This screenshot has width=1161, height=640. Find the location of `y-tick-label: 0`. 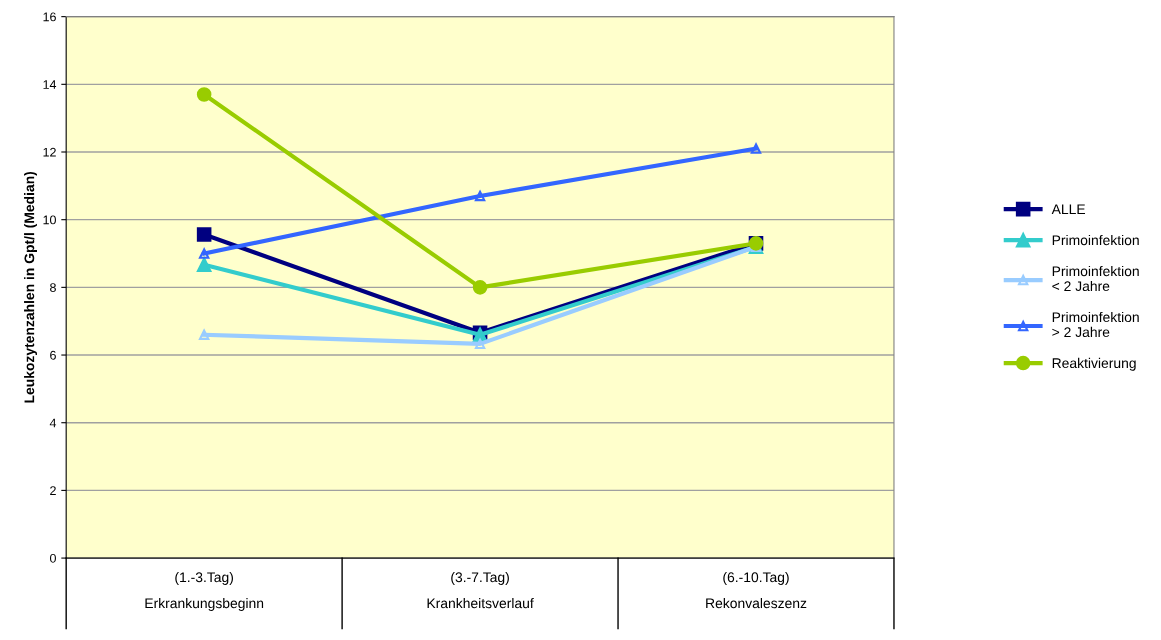

y-tick-label: 0 is located at coordinates (52, 558).